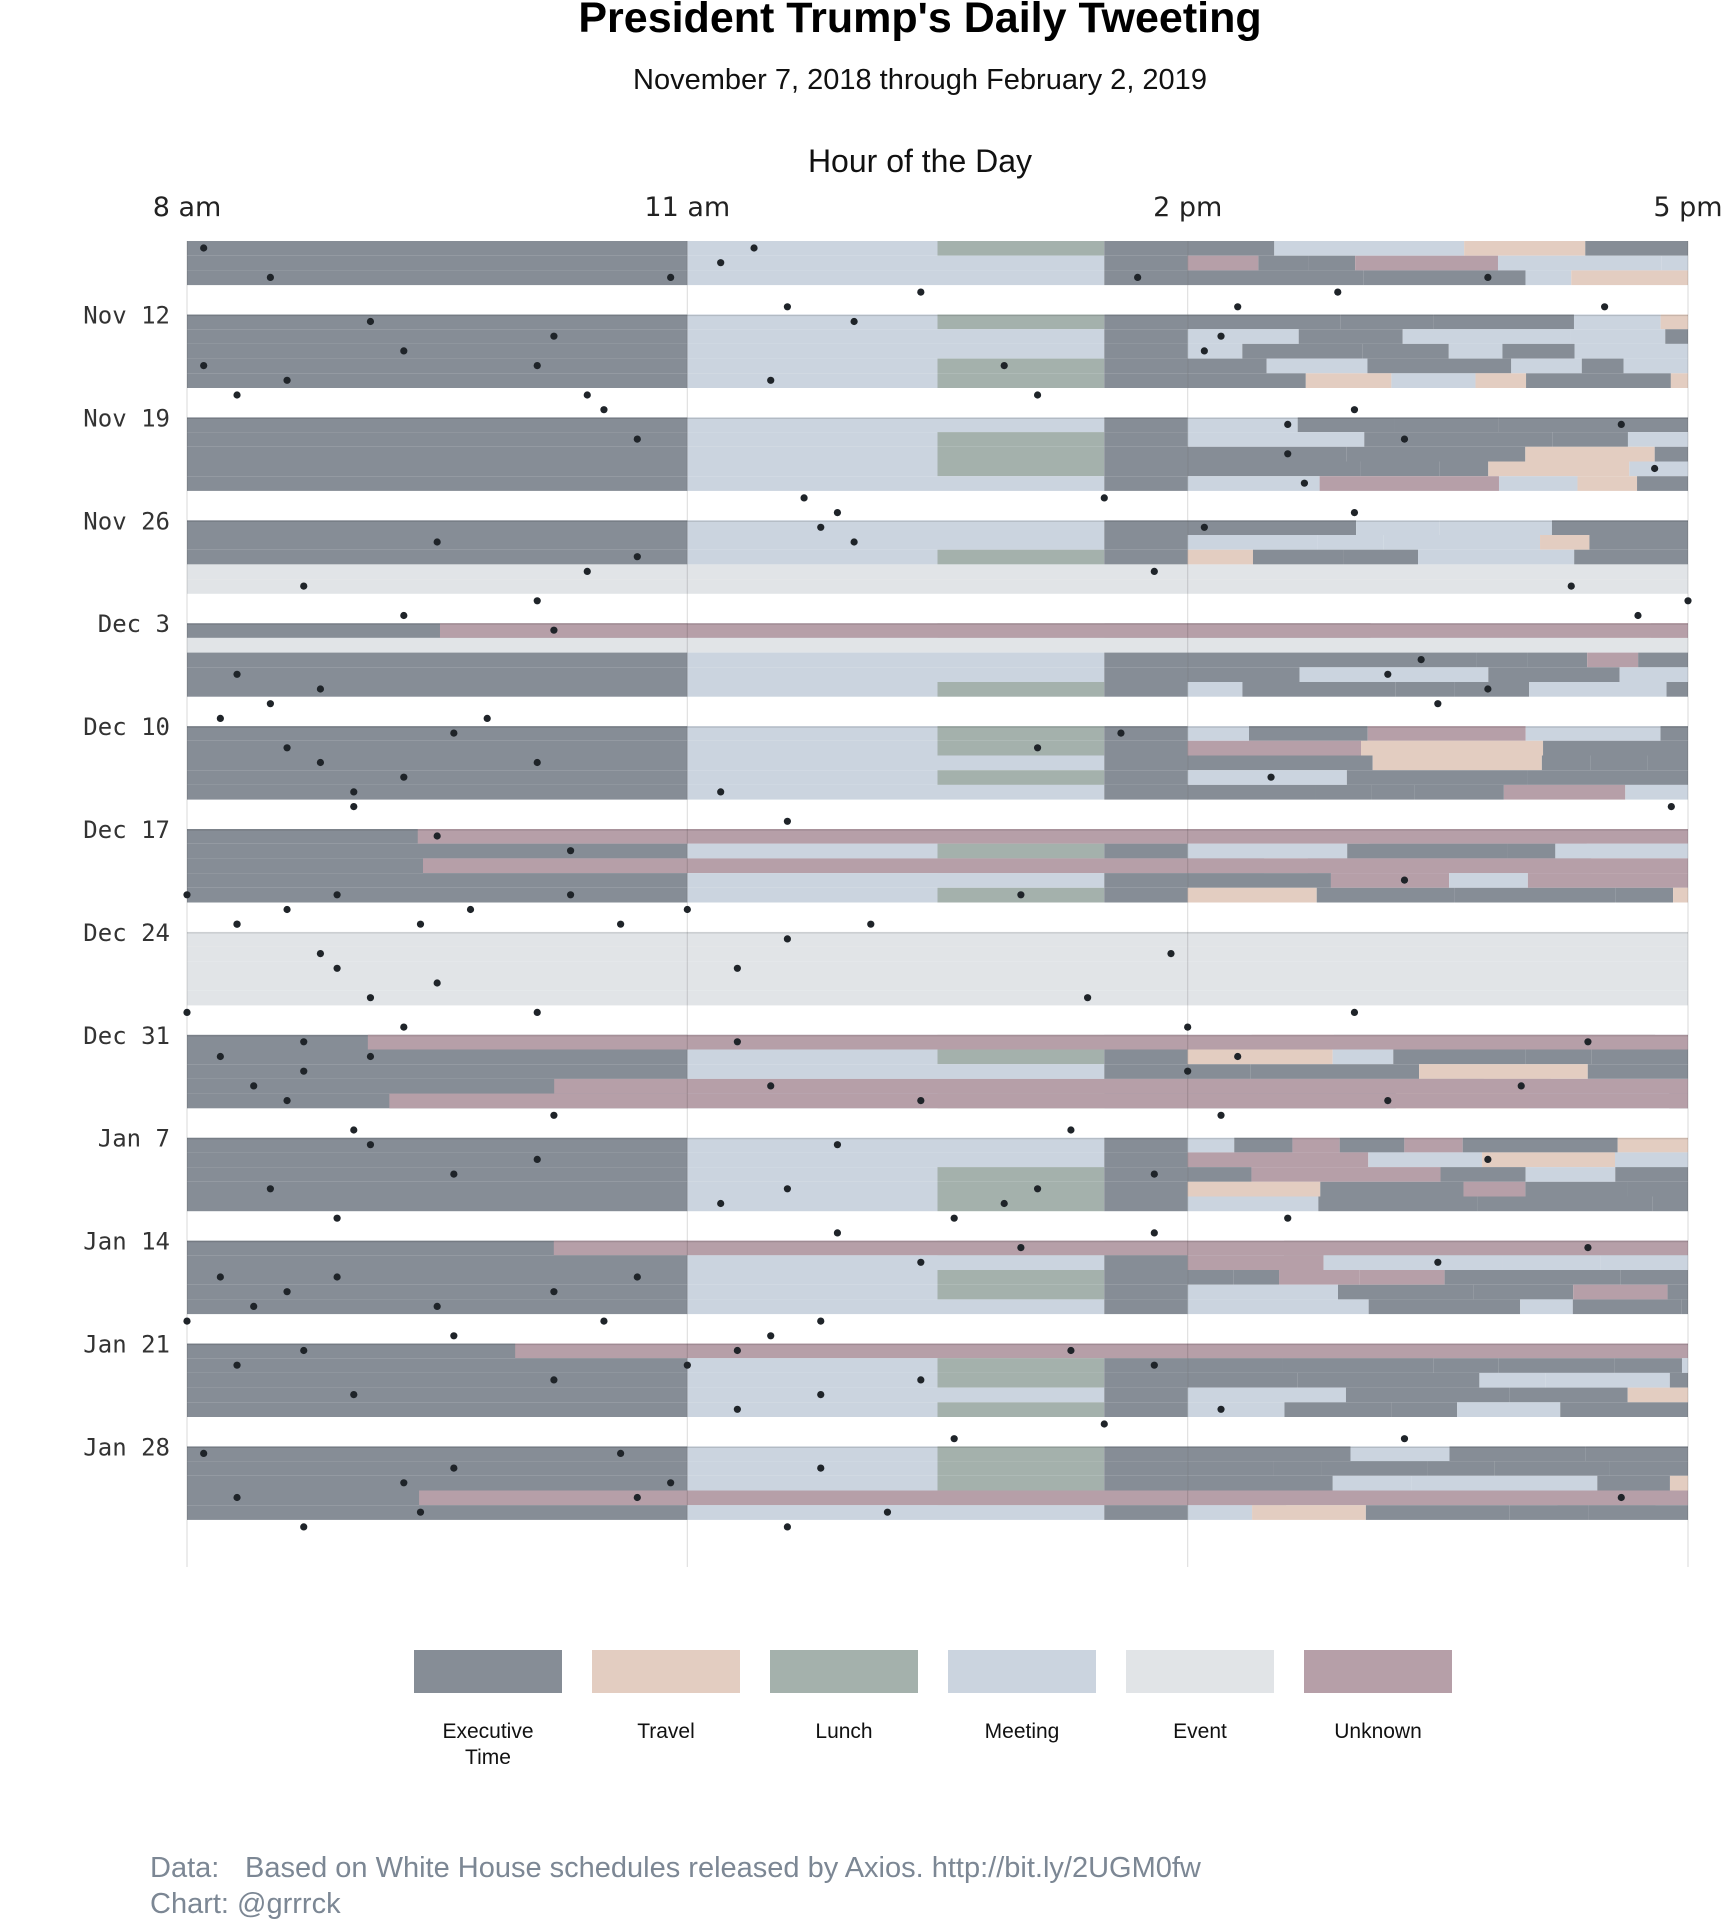 The image size is (1728, 1922). What do you see at coordinates (187, 207) in the screenshot?
I see `x-tick-label: 8 am` at bounding box center [187, 207].